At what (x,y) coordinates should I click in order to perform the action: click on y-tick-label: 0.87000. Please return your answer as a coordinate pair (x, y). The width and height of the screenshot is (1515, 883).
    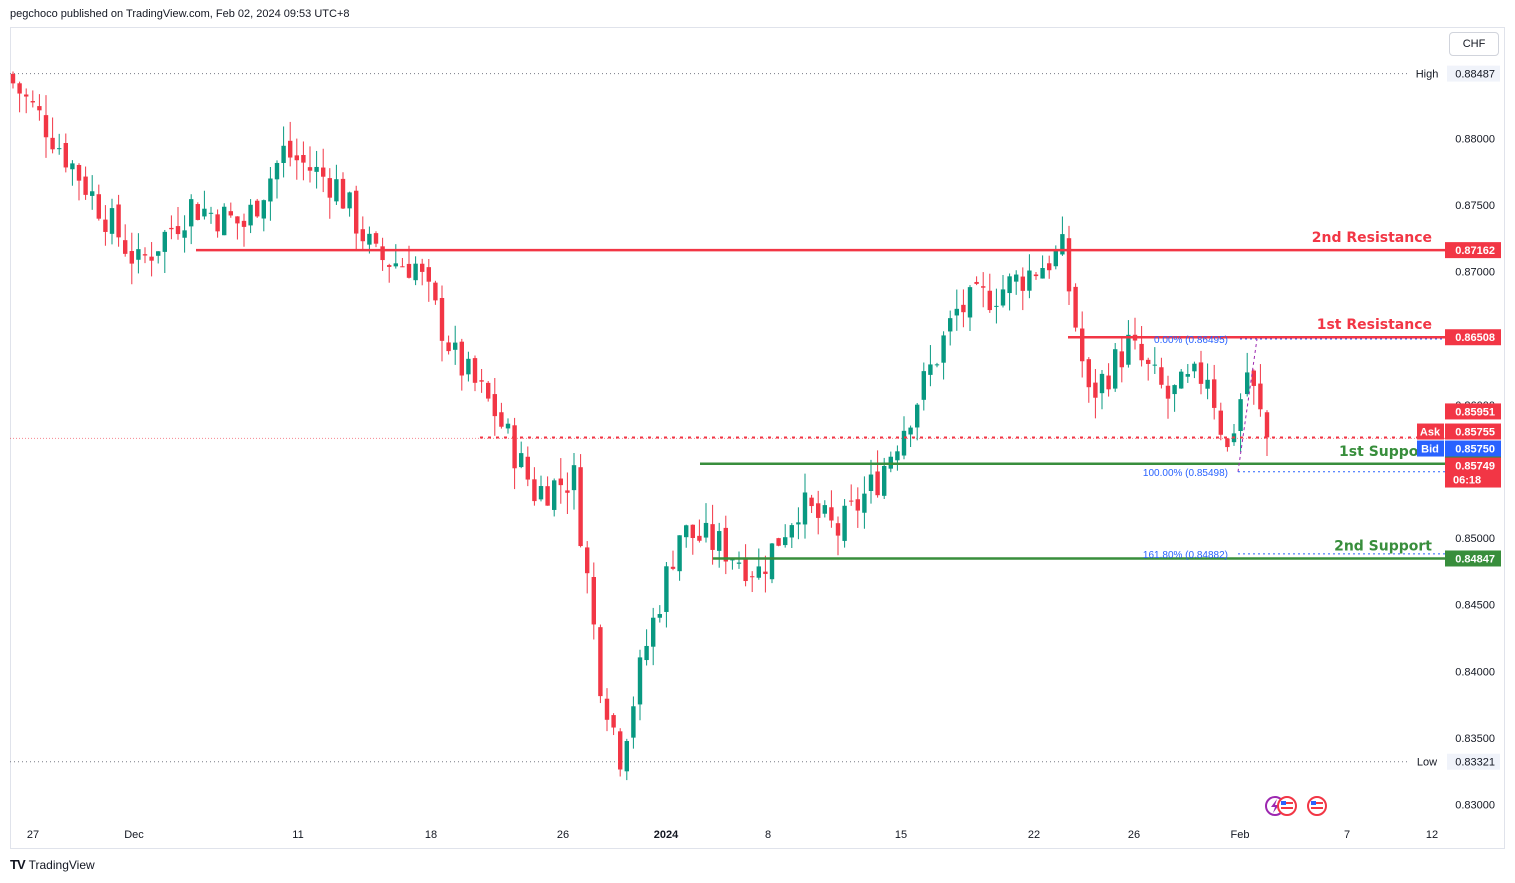
    Looking at the image, I should click on (1475, 273).